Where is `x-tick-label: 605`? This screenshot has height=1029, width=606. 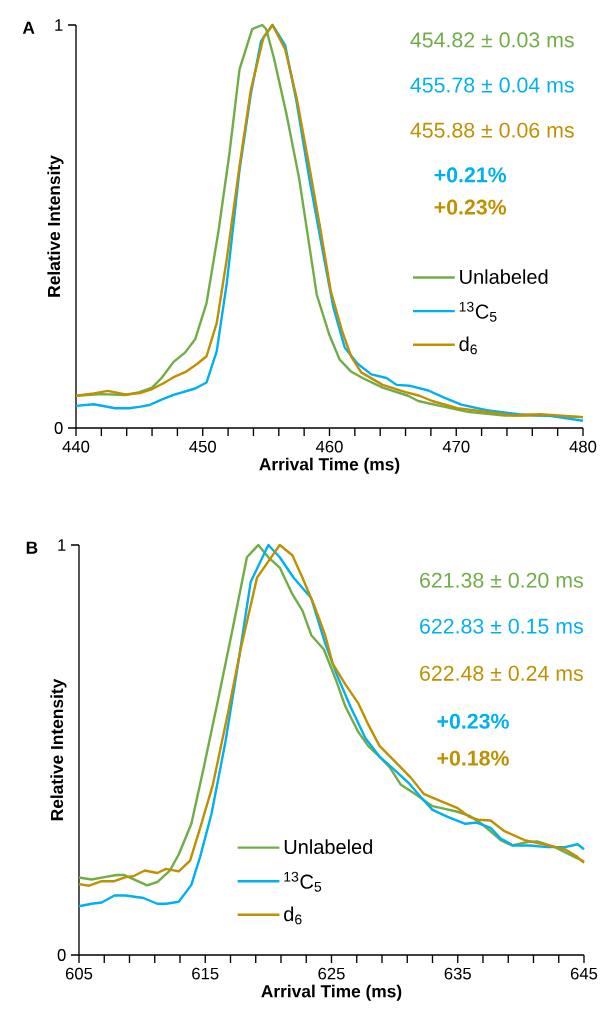
x-tick-label: 605 is located at coordinates (79, 973).